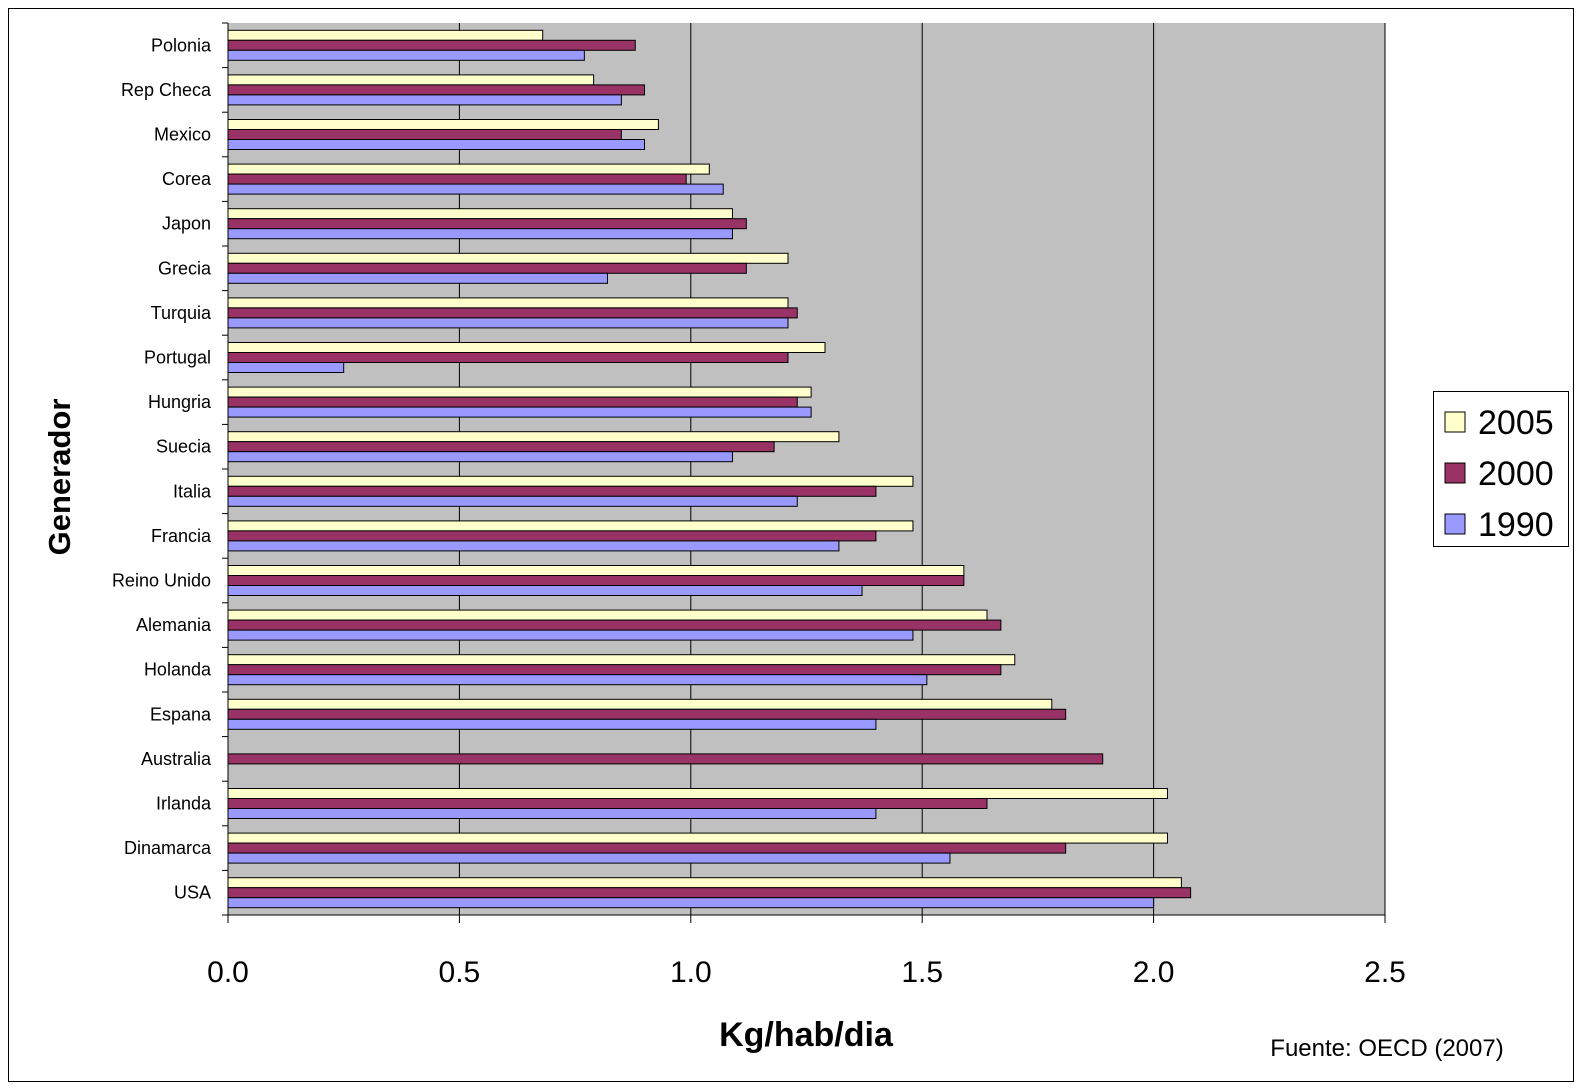 Image resolution: width=1583 pixels, height=1090 pixels. What do you see at coordinates (166, 90) in the screenshot?
I see `category-label: Rep Checa` at bounding box center [166, 90].